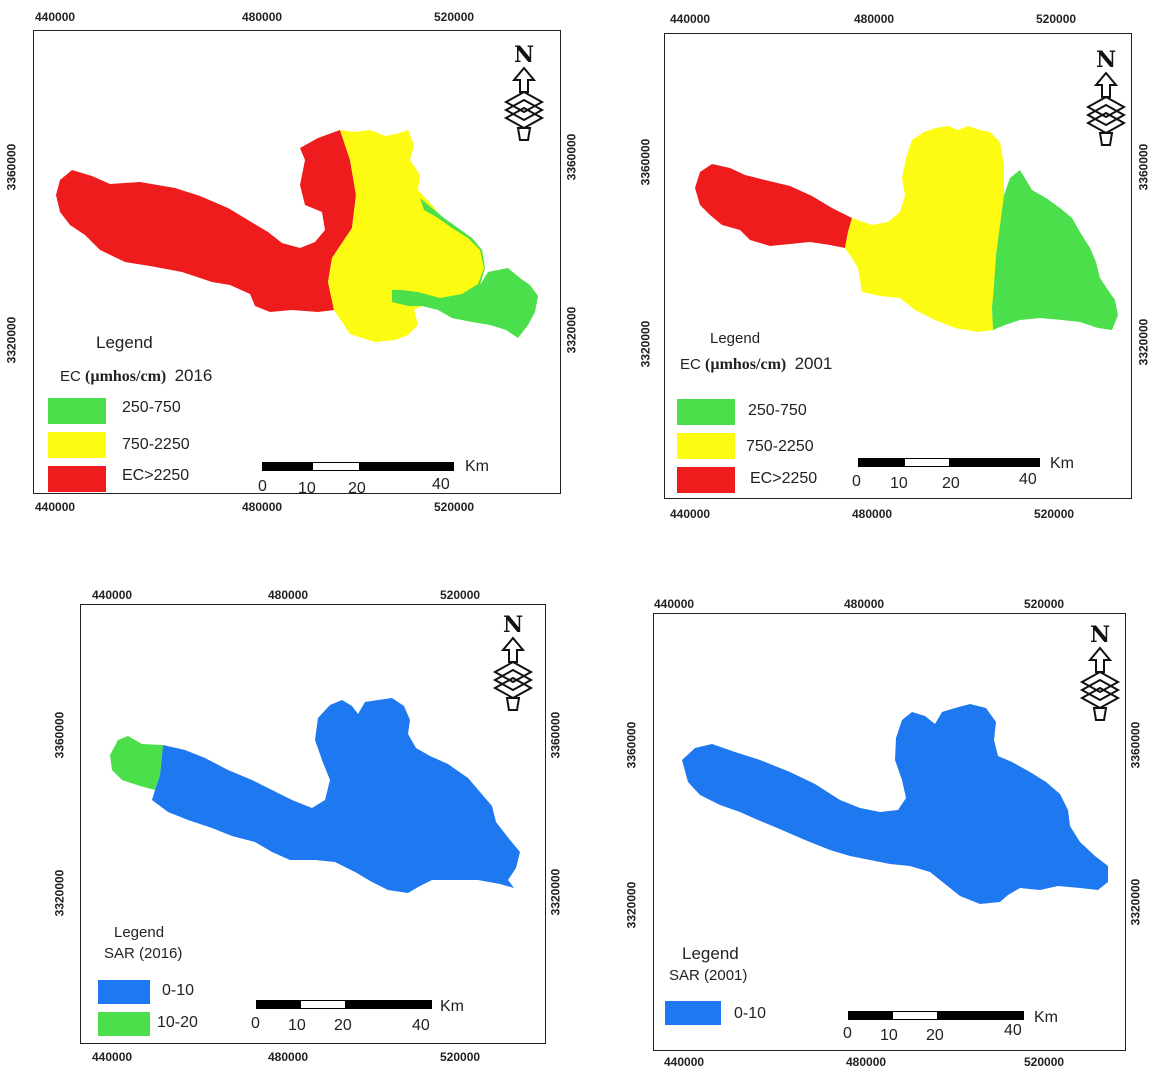 The image size is (1166, 1070). What do you see at coordinates (708, 975) in the screenshot?
I see `legend-subtitle: SAR (2001)` at bounding box center [708, 975].